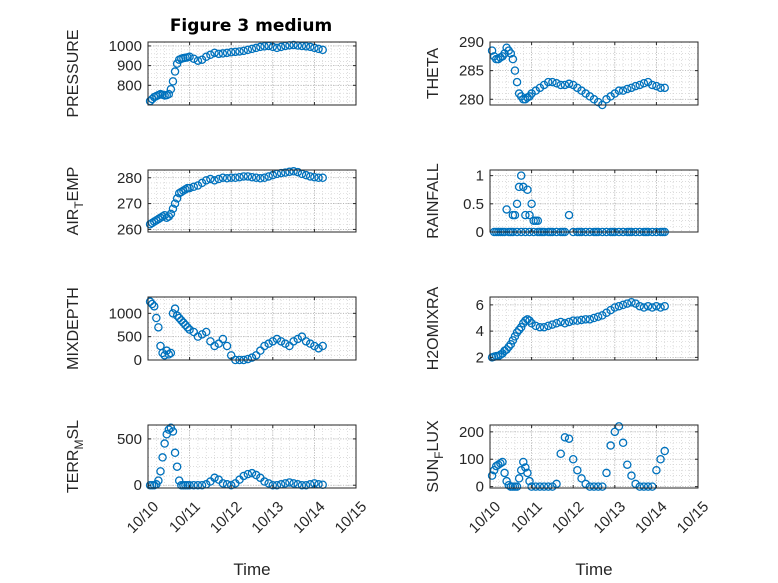 This screenshot has height=583, width=778. Describe the element at coordinates (485, 517) in the screenshot. I see `x-tick-label: 10/10` at that location.